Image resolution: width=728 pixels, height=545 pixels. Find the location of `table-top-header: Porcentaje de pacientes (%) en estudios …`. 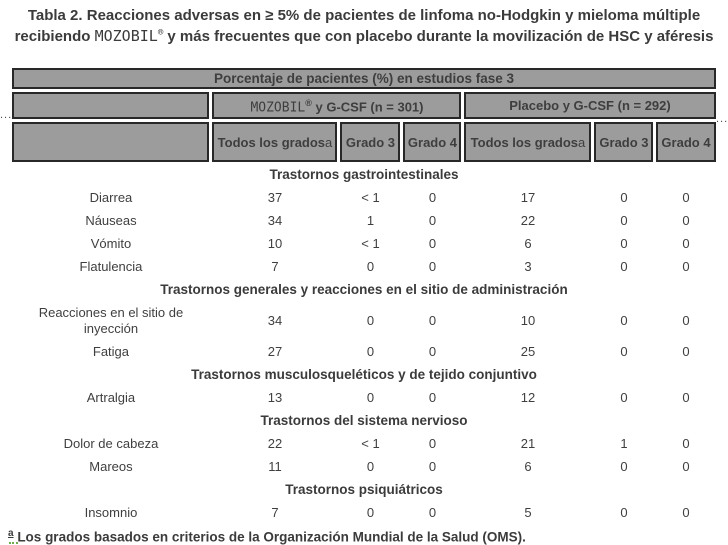

table-top-header: Porcentaje de pacientes (%) en estudios … is located at coordinates (364, 78).